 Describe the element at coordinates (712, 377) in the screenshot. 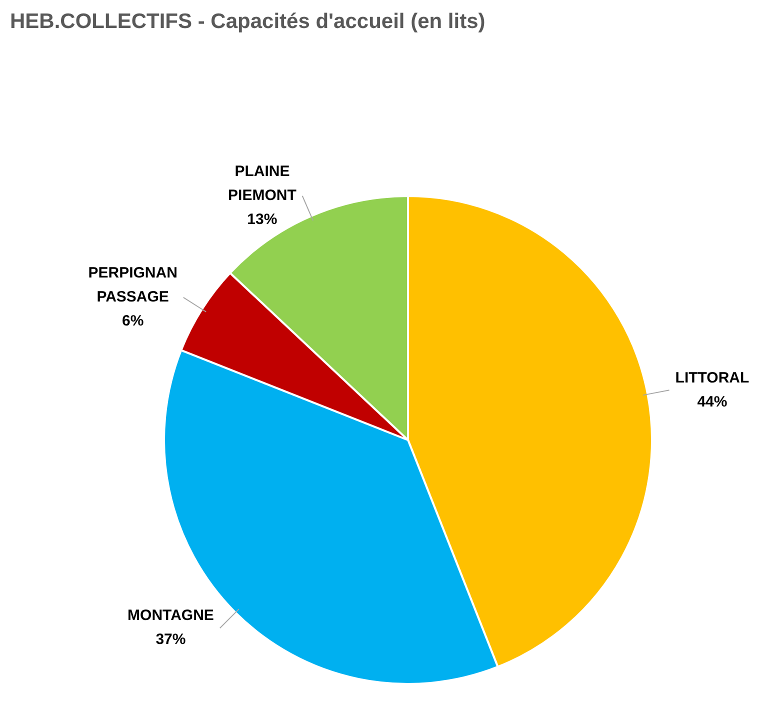

I see `slice-label: LITTORAL` at that location.